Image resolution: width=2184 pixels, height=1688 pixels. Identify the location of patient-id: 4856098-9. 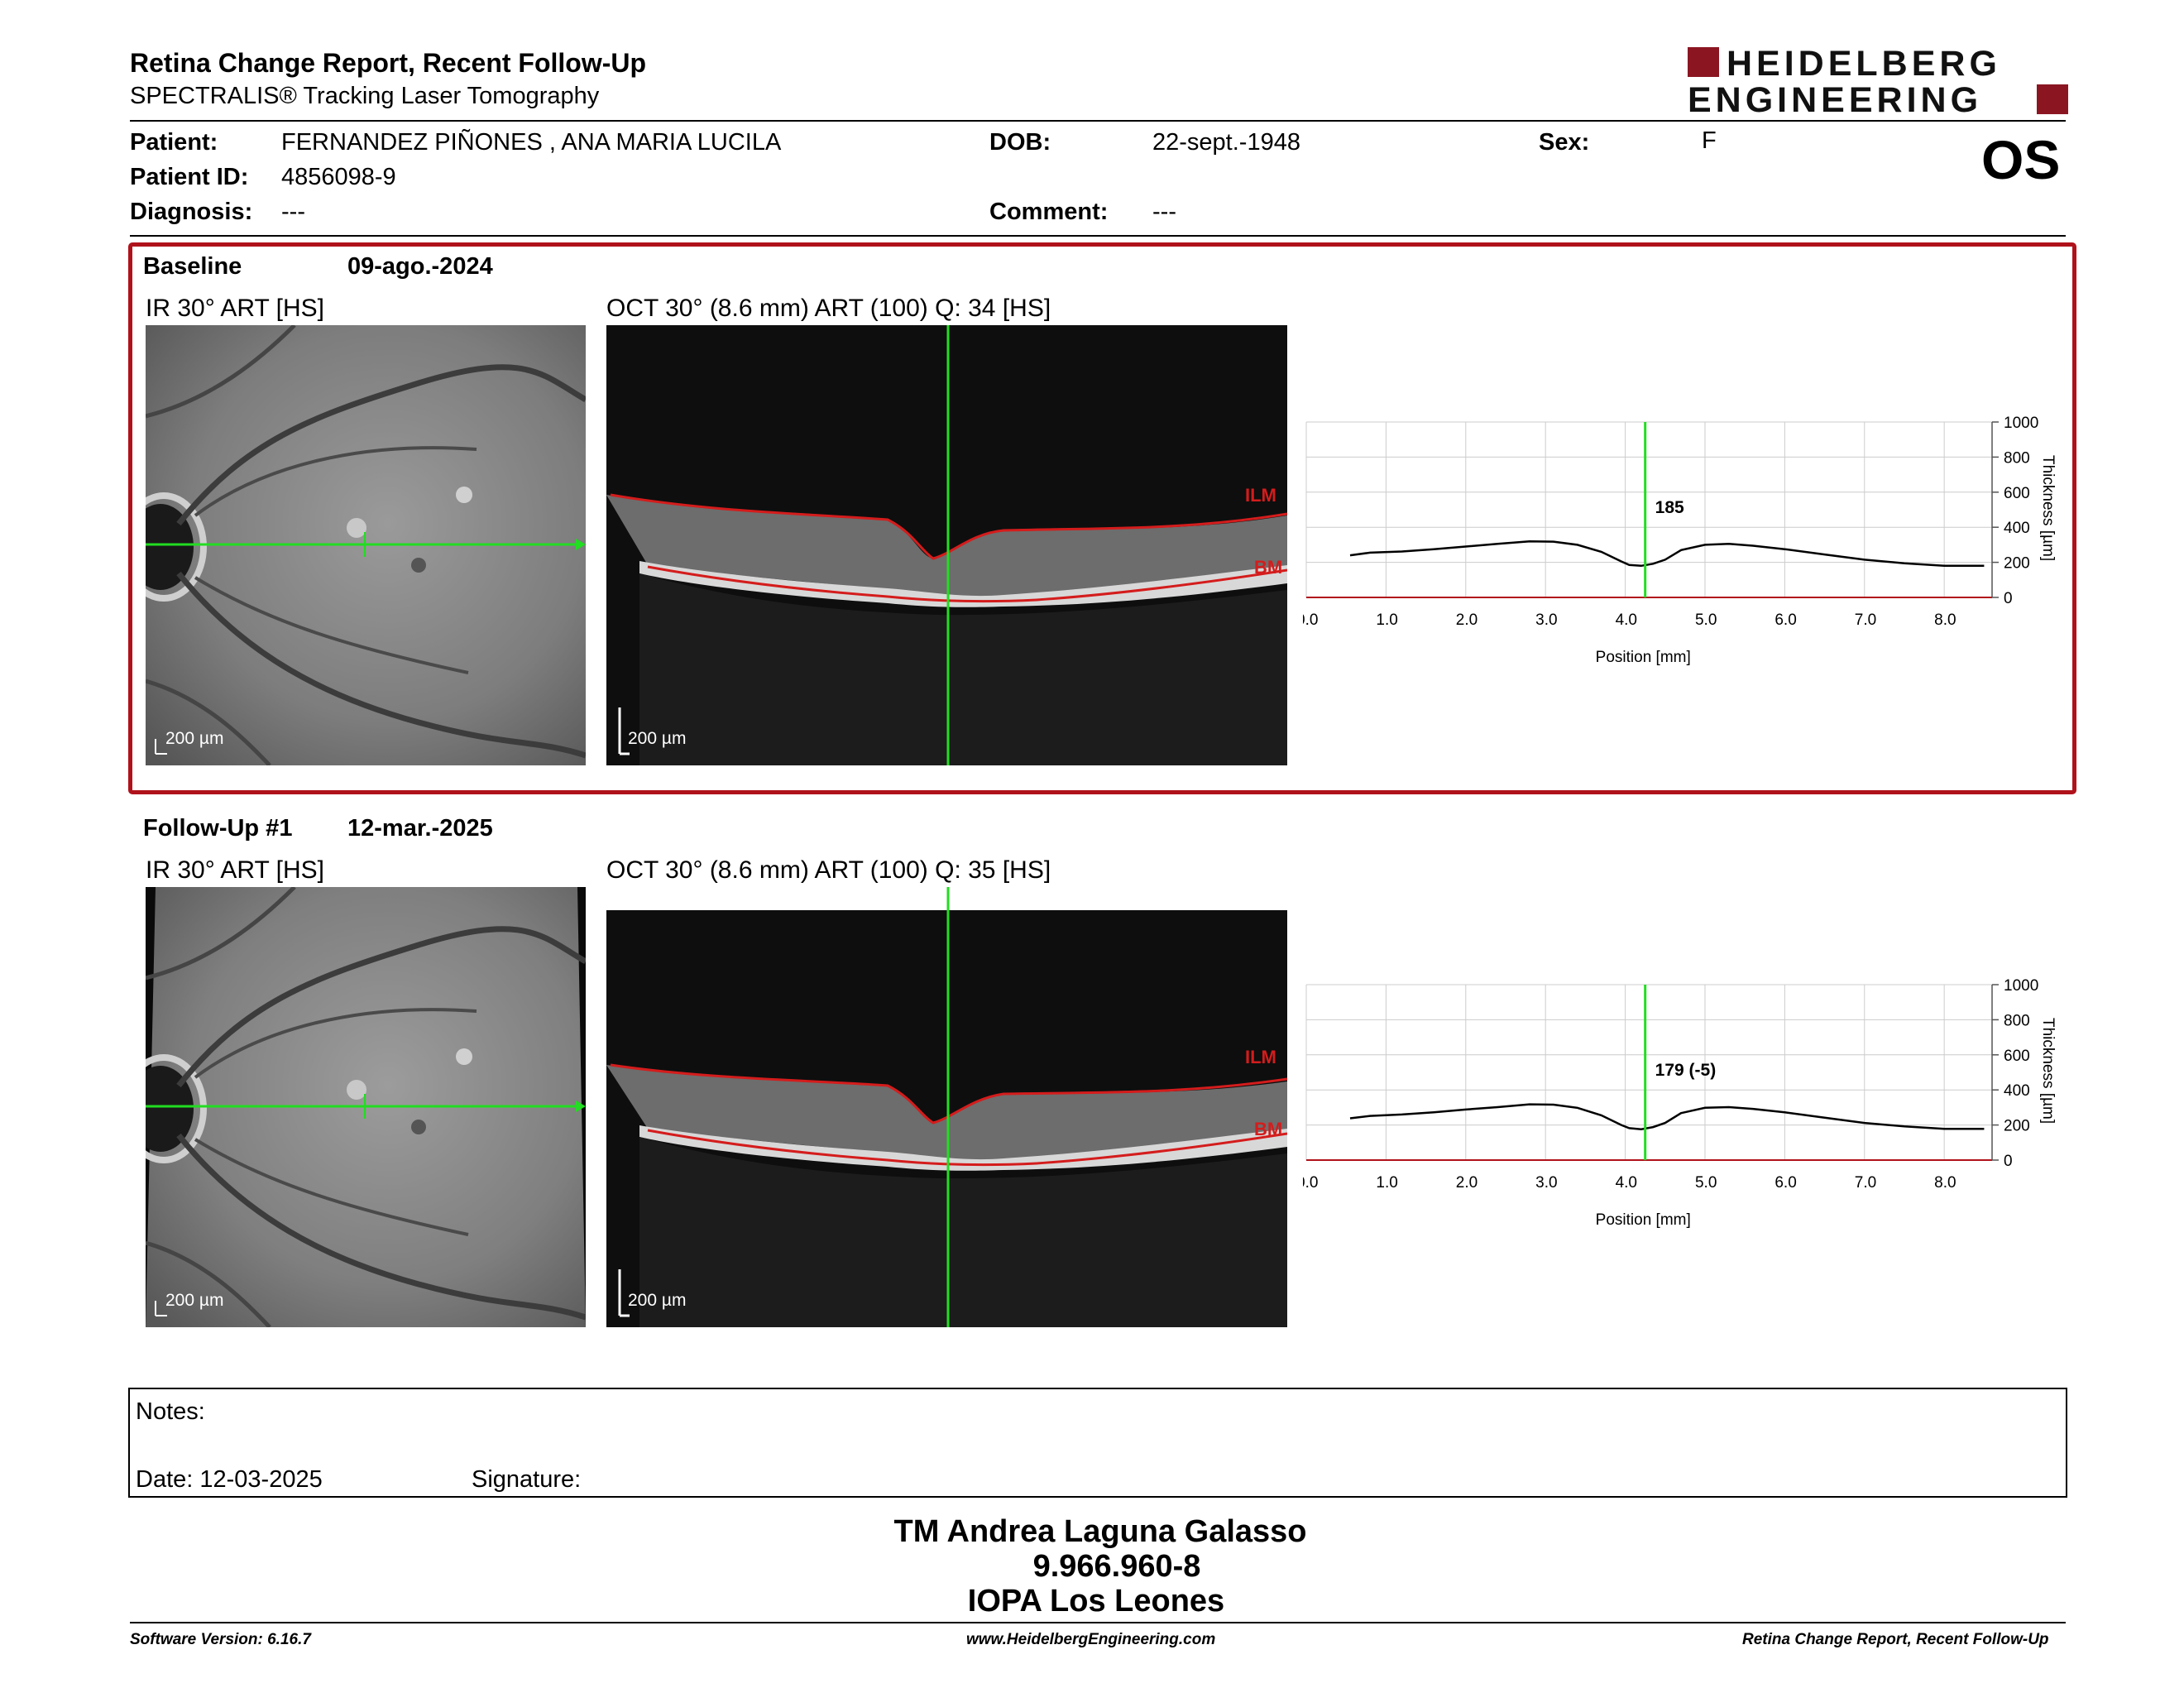
(338, 177).